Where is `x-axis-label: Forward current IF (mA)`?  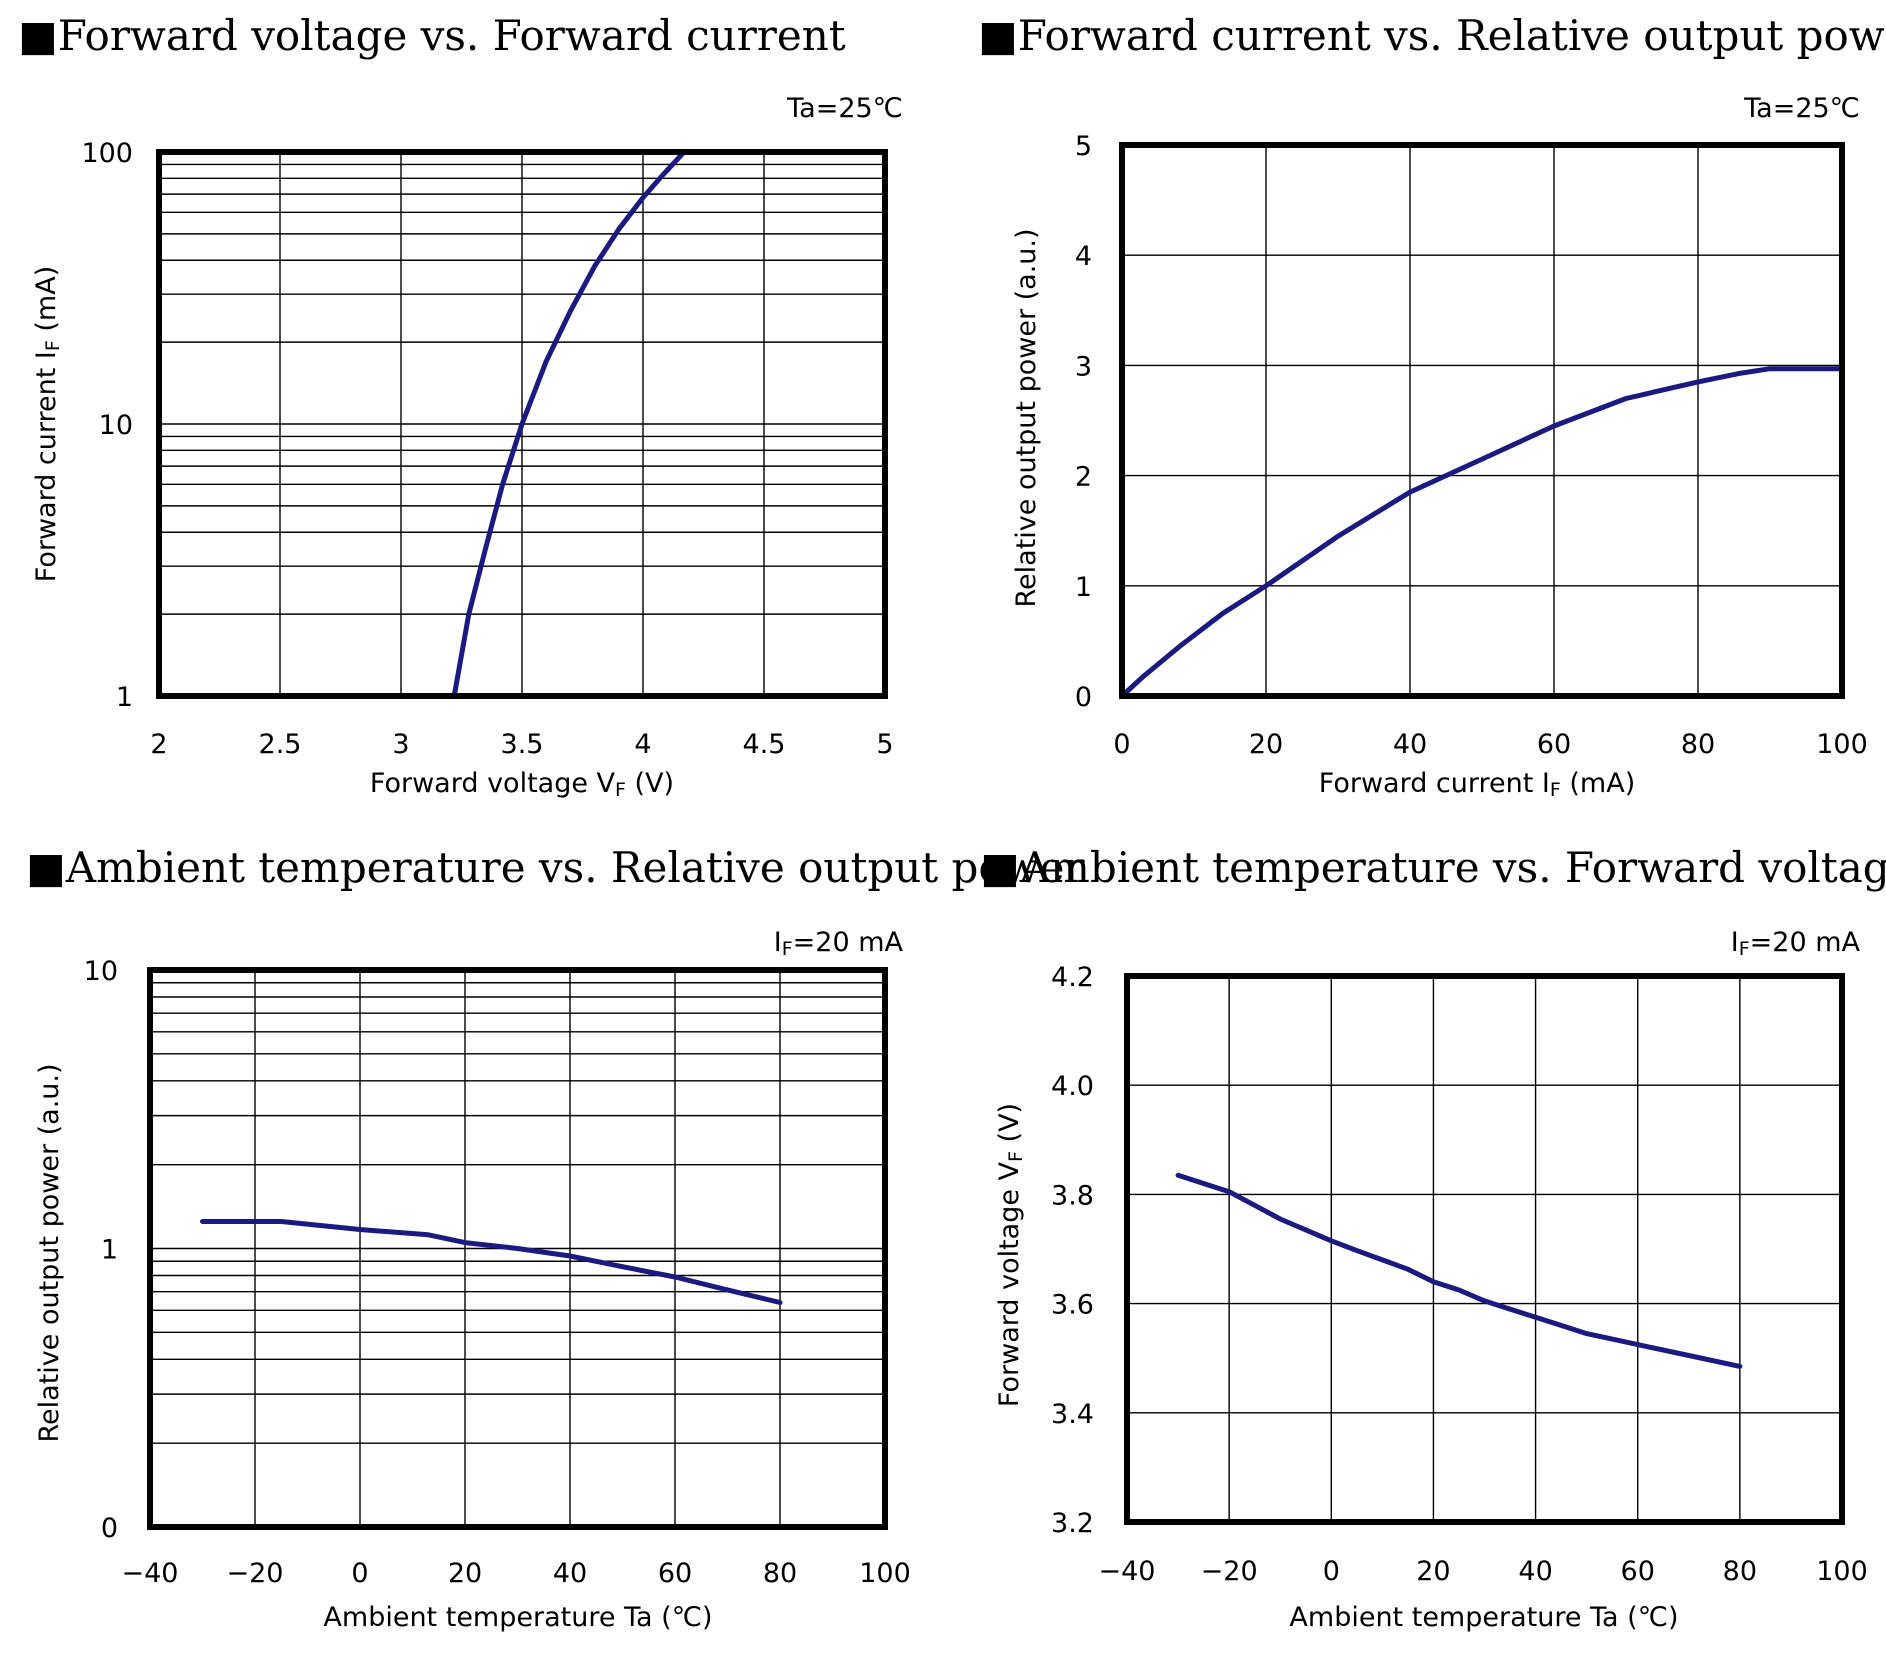
x-axis-label: Forward current IF (mA) is located at coordinates (1477, 784).